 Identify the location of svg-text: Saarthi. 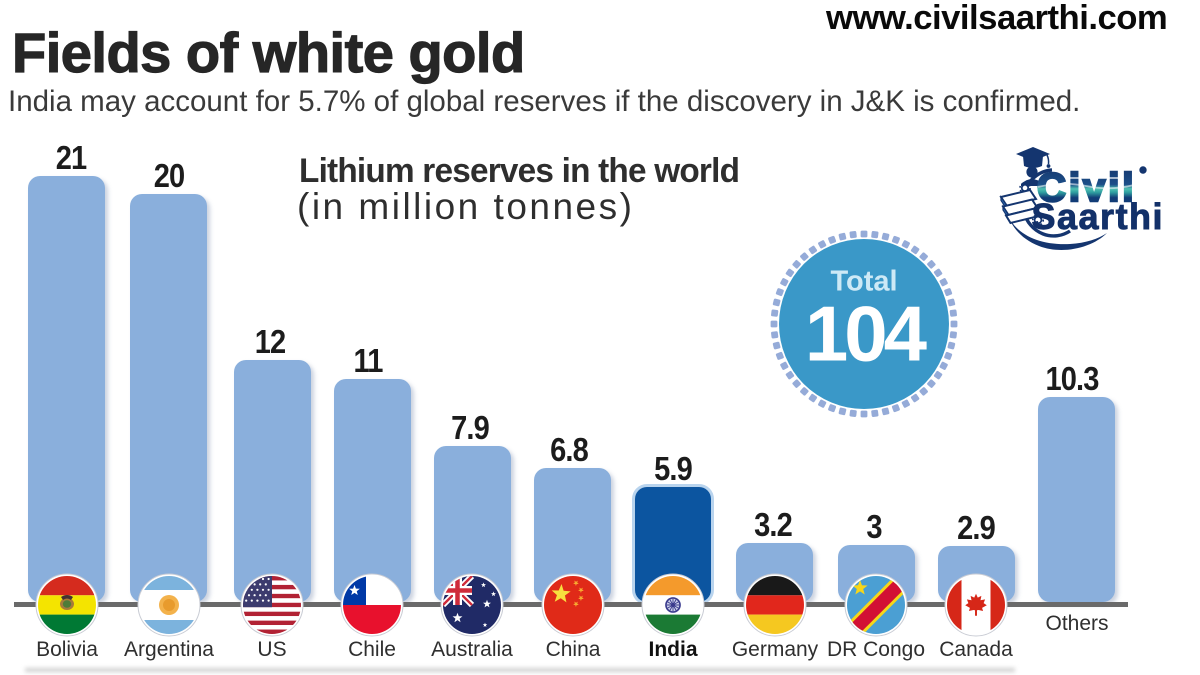
(1098, 216).